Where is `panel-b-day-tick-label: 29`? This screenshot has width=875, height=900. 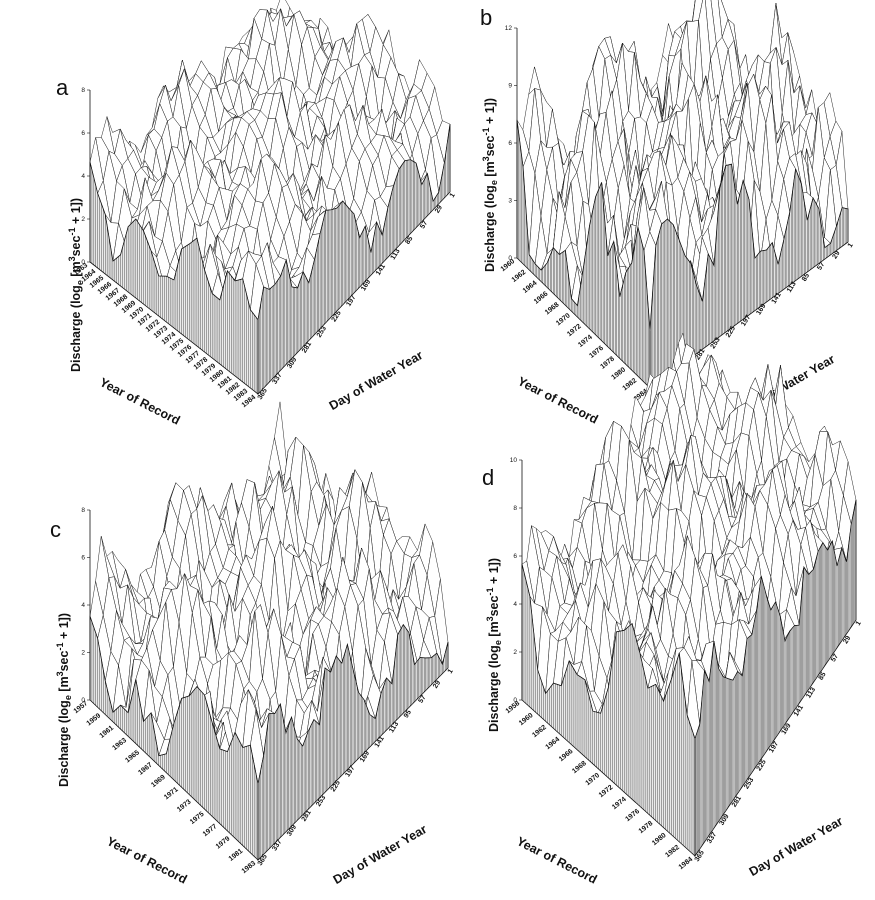
panel-b-day-tick-label: 29 is located at coordinates (837, 255).